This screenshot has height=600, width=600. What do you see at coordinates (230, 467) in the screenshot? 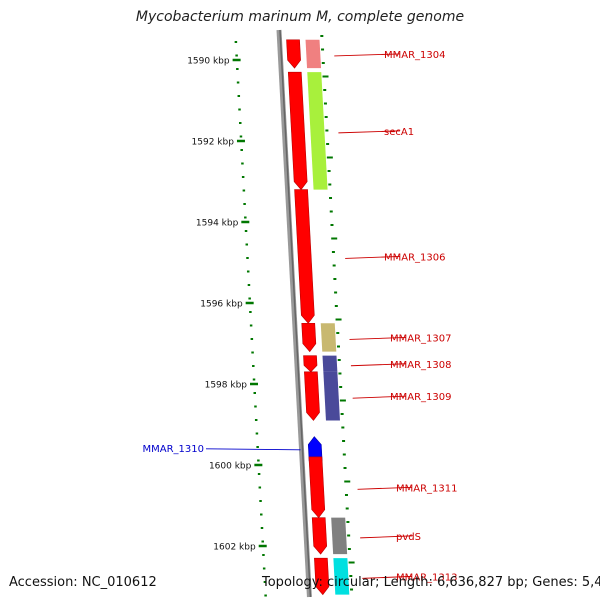
I see `scale-tick-label: 1600 kbp` at bounding box center [230, 467].